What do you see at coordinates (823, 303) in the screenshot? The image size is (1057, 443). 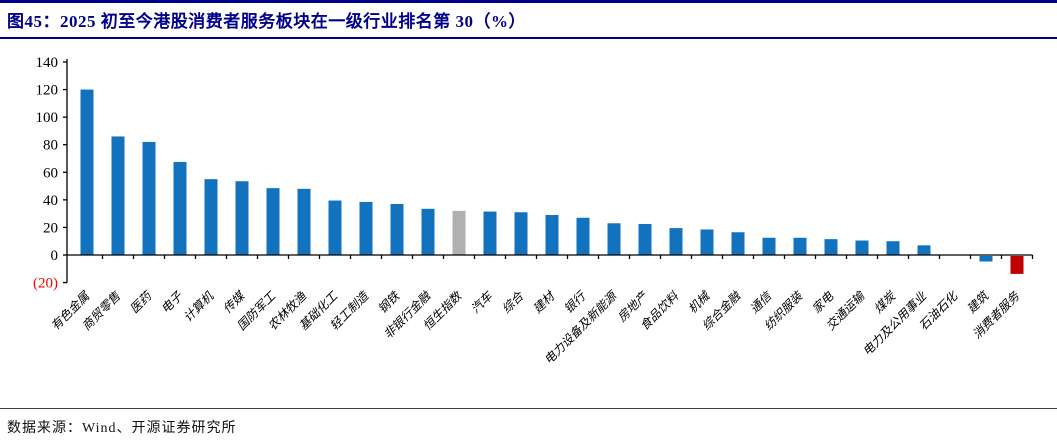 I see `category-label: 家电` at bounding box center [823, 303].